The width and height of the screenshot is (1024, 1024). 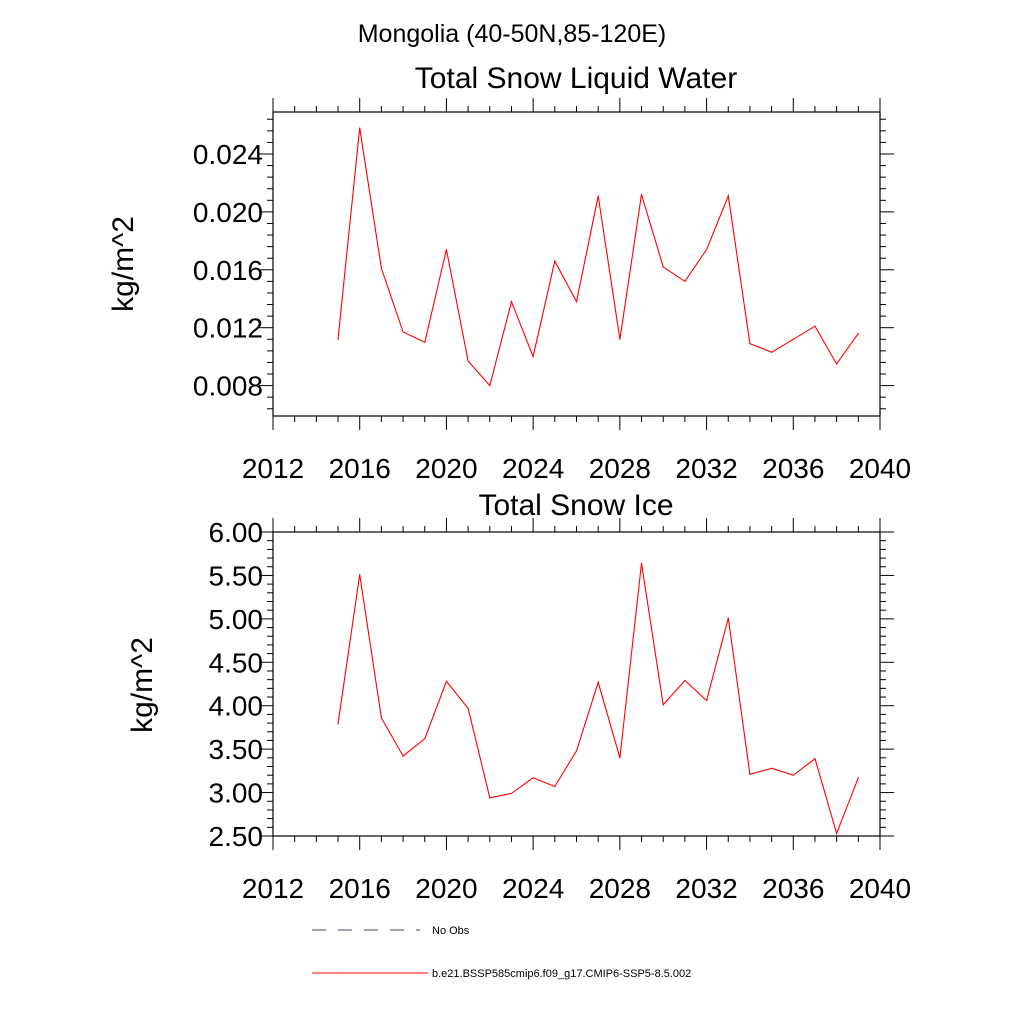 I want to click on chart-title: Total Snow Liquid Water, so click(x=576, y=78).